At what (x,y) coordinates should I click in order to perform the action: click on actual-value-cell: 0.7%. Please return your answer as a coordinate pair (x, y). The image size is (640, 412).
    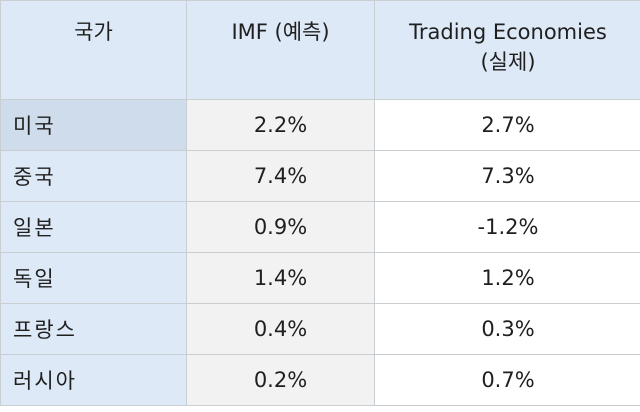
    Looking at the image, I should click on (507, 380).